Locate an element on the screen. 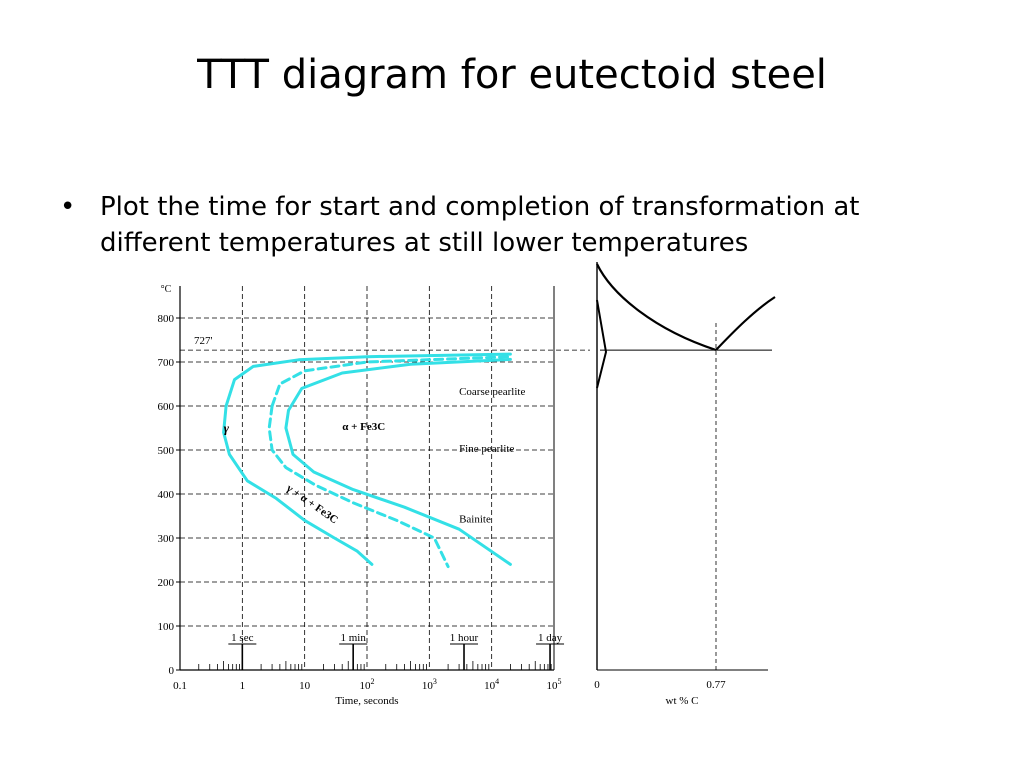 This screenshot has height=768, width=1024. ferrite-boundary is located at coordinates (602, 344).